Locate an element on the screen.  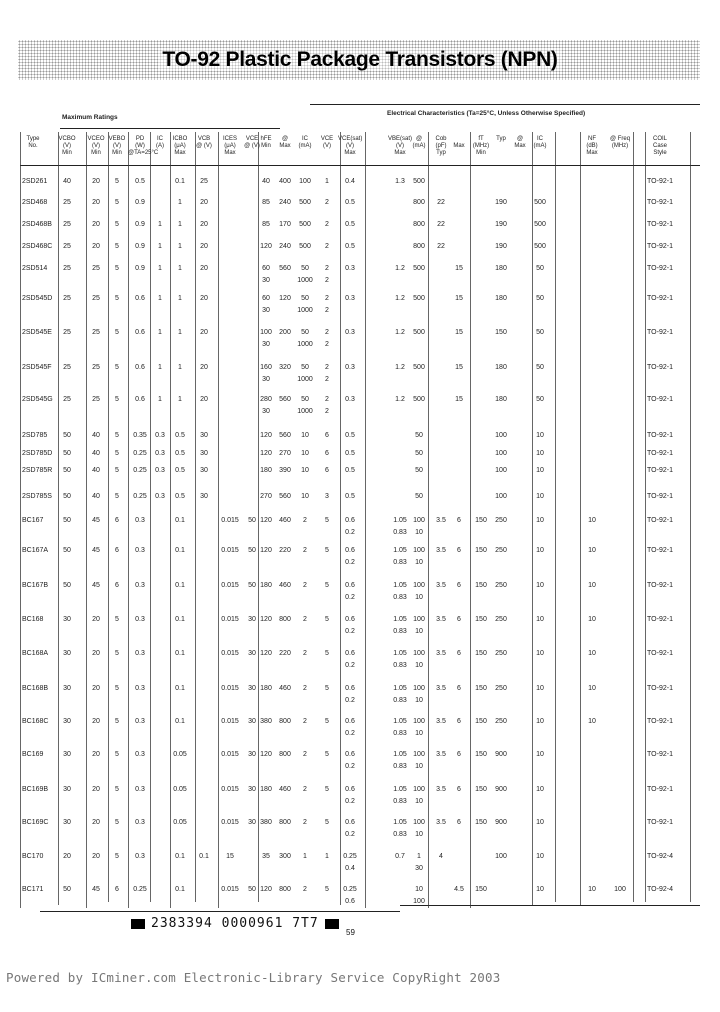
table-cell: 22 is located at coordinates (441, 224).